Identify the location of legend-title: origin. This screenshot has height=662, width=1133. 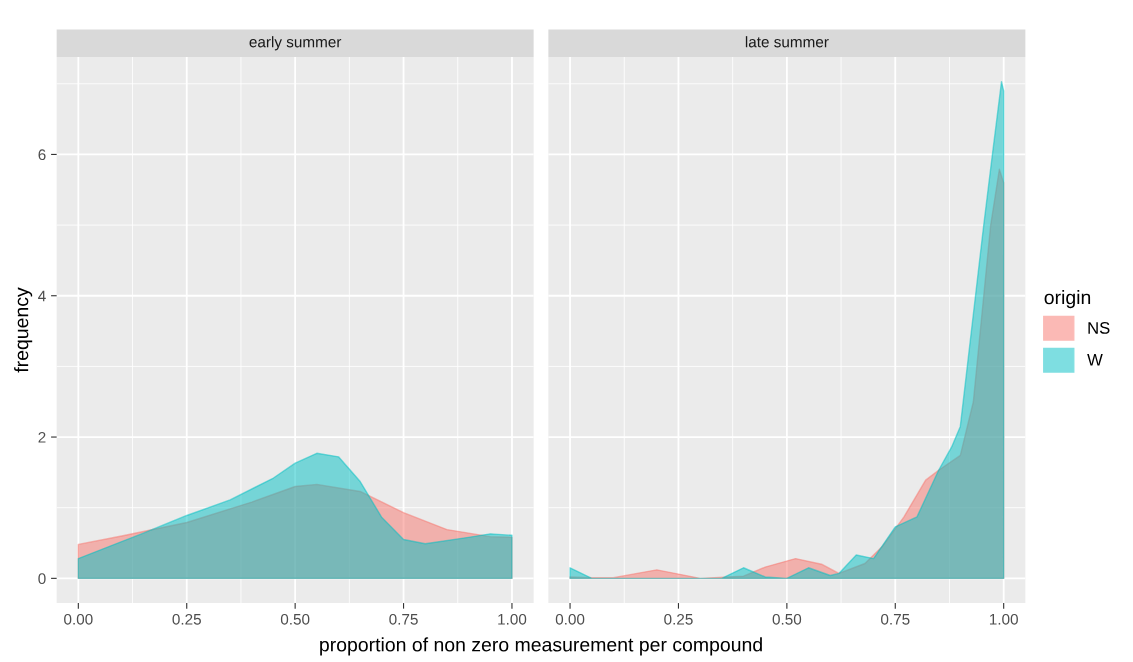
(1067, 299).